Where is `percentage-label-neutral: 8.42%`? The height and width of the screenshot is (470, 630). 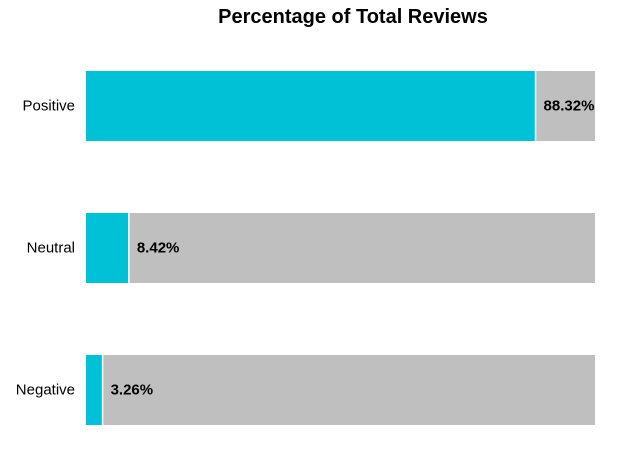
percentage-label-neutral: 8.42% is located at coordinates (158, 248).